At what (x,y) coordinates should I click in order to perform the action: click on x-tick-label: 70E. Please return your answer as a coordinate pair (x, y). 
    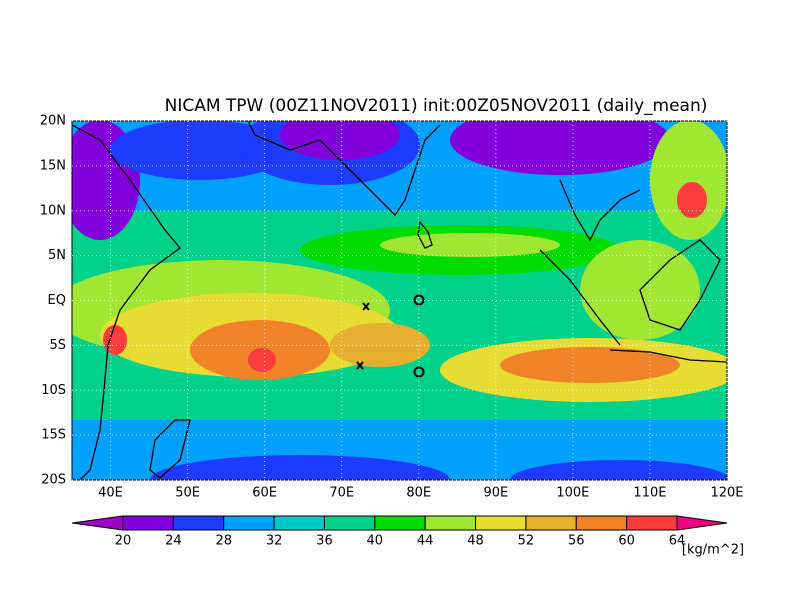
    Looking at the image, I should click on (341, 493).